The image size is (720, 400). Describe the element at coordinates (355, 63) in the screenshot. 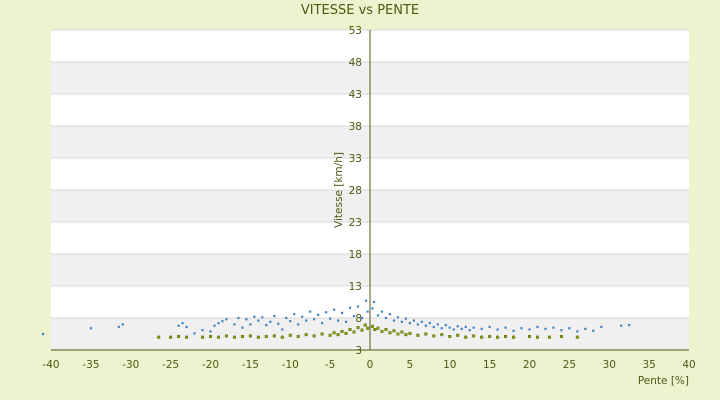

I see `y-tick-label: 48` at that location.